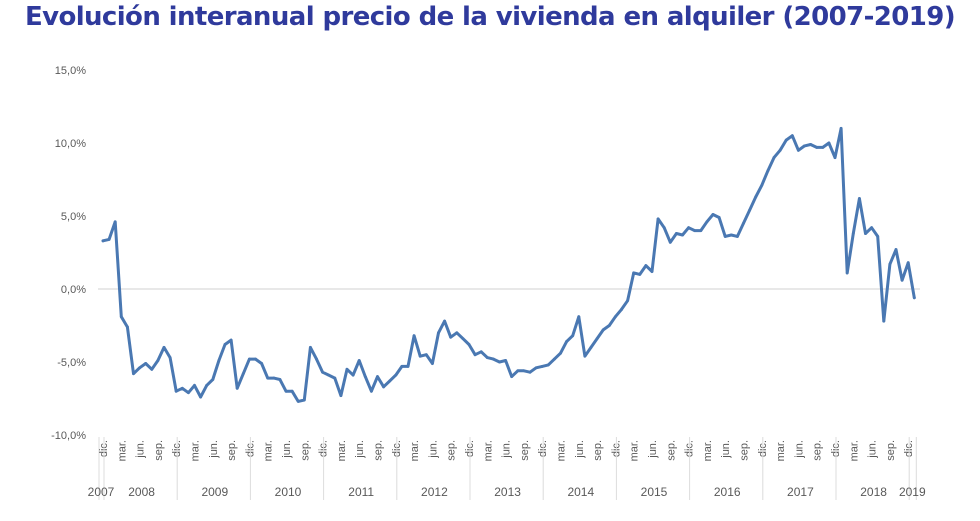  I want to click on year-label: 2011, so click(361, 492).